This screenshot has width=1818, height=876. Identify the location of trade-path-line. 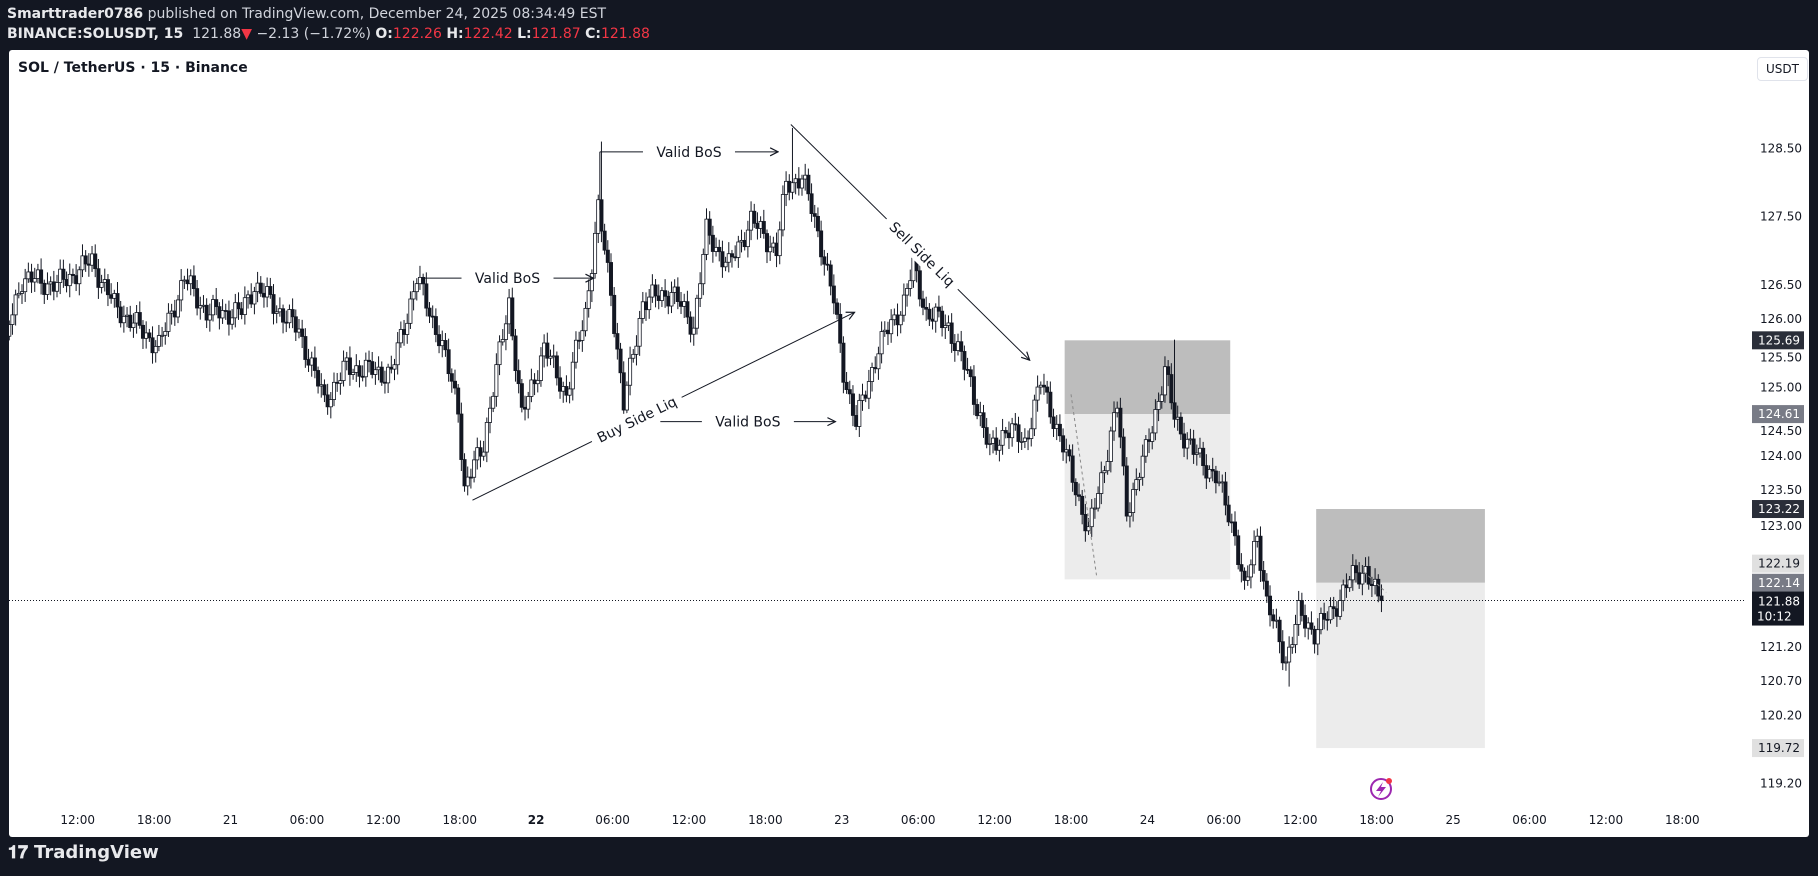
(1375, 582).